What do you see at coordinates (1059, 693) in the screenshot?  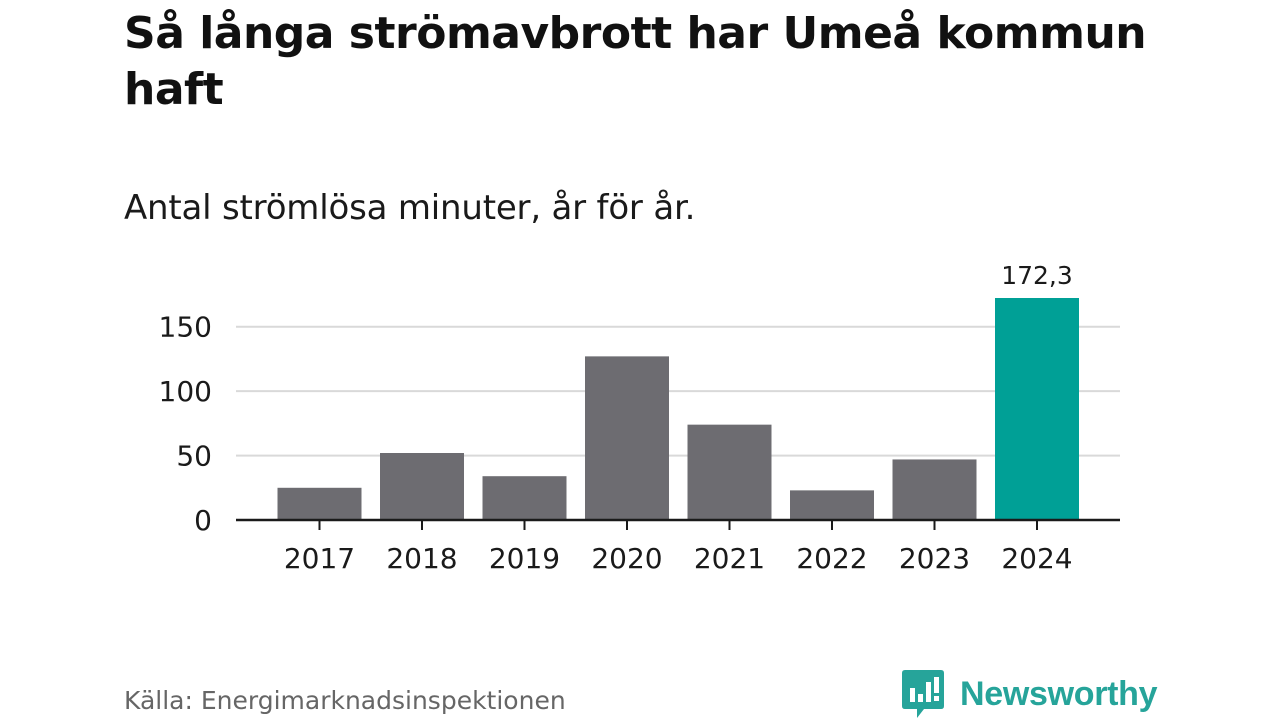 I see `brand-name: Newsworthy` at bounding box center [1059, 693].